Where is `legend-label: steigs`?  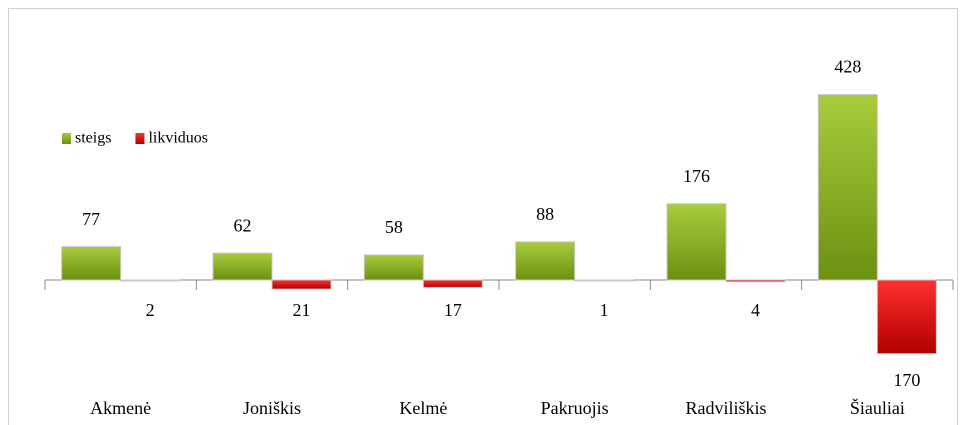 legend-label: steigs is located at coordinates (93, 138).